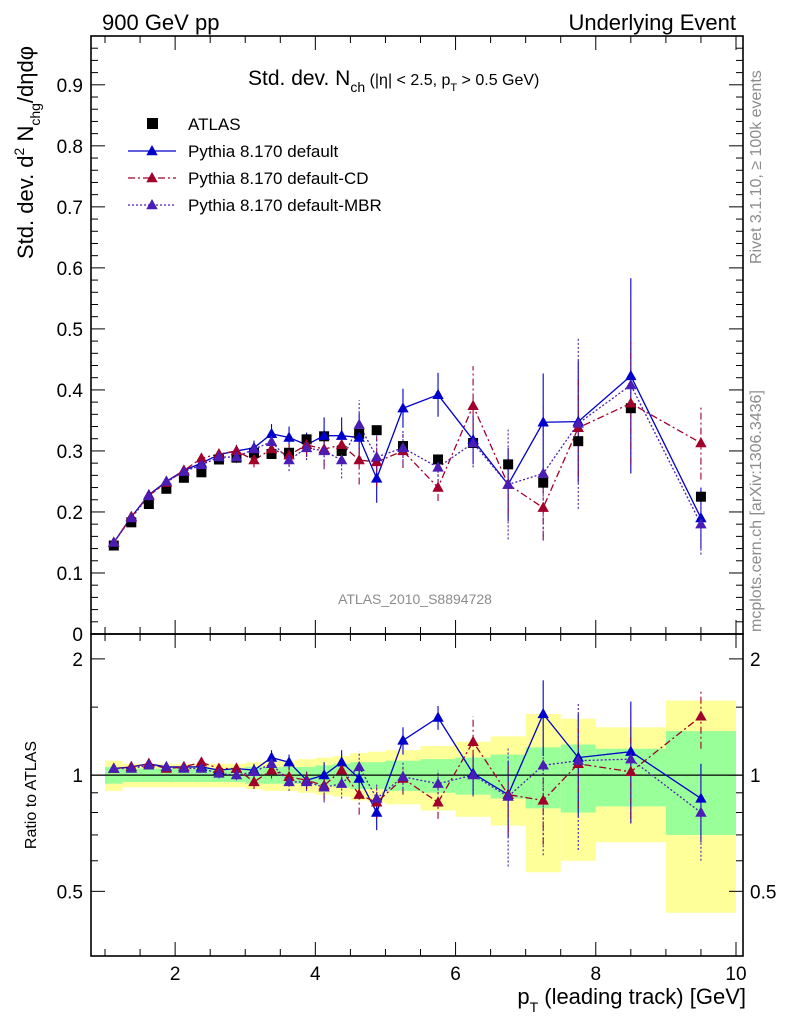 The width and height of the screenshot is (786, 1024). I want to click on x-tick-label: 10, so click(735, 974).